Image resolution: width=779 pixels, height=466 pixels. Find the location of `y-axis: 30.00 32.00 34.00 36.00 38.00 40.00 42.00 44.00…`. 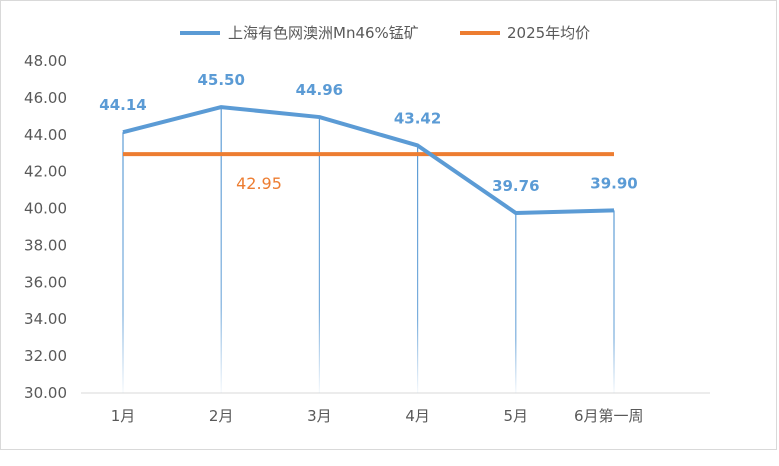

y-axis: 30.00 32.00 34.00 36.00 38.00 40.00 42.00 44.00… is located at coordinates (45, 227).